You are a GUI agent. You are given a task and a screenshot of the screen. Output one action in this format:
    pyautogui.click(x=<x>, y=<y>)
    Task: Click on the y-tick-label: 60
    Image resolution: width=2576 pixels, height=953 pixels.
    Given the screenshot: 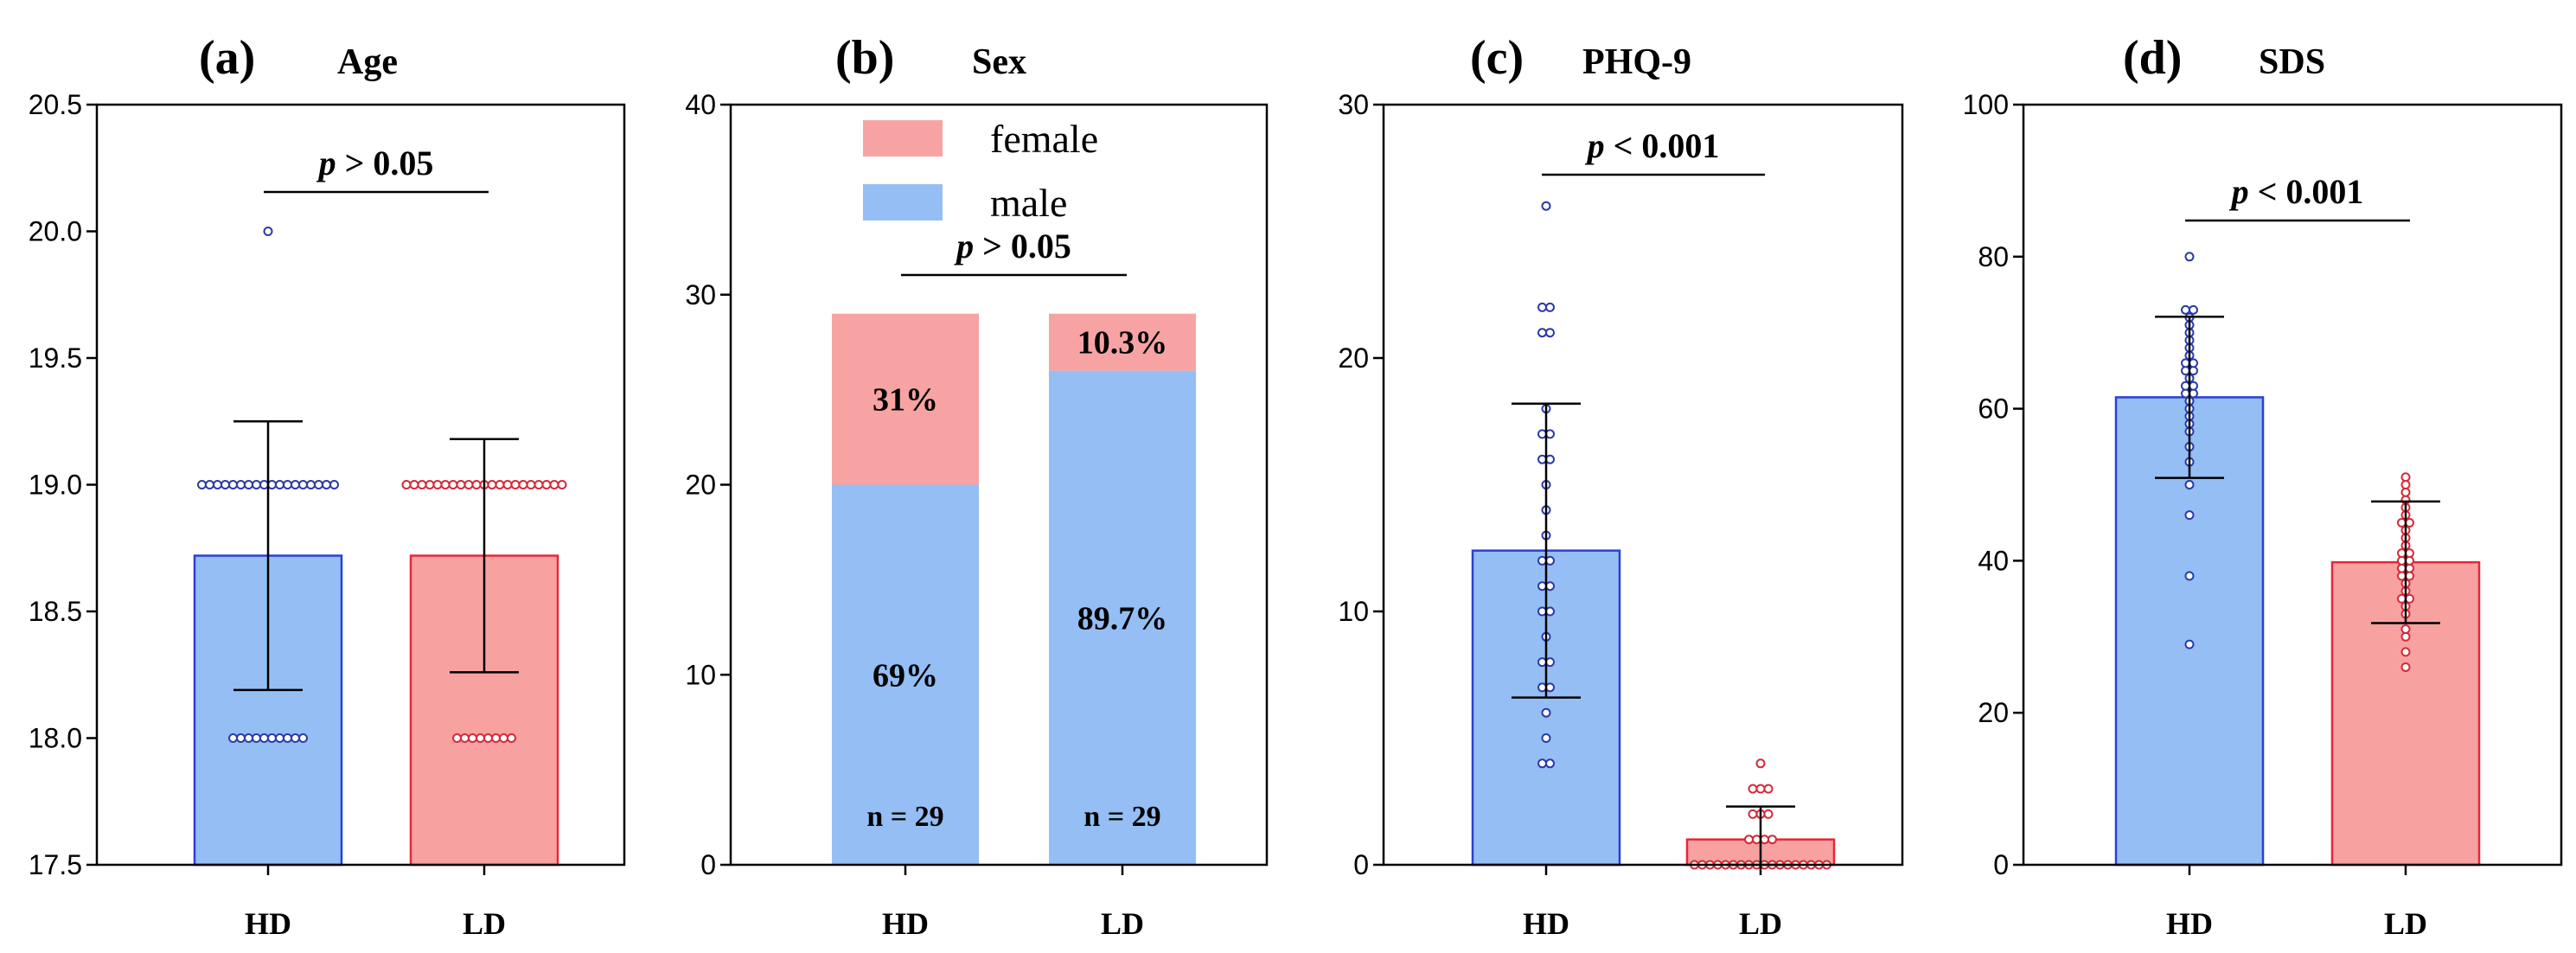 What is the action you would take?
    pyautogui.click(x=1993, y=409)
    